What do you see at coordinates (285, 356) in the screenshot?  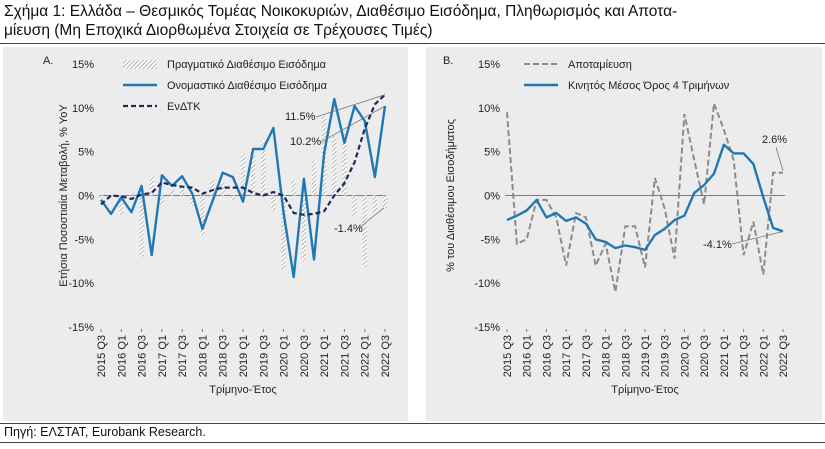 I see `a-xtick-9: 2020 Q1` at bounding box center [285, 356].